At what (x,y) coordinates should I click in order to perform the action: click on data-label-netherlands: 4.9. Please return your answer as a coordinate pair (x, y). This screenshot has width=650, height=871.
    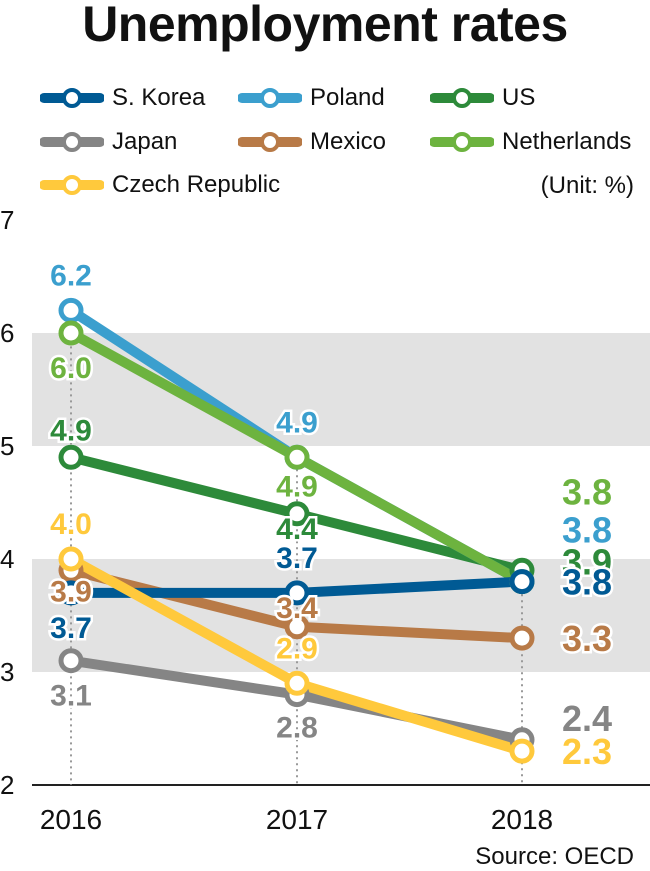
    Looking at the image, I should click on (297, 486).